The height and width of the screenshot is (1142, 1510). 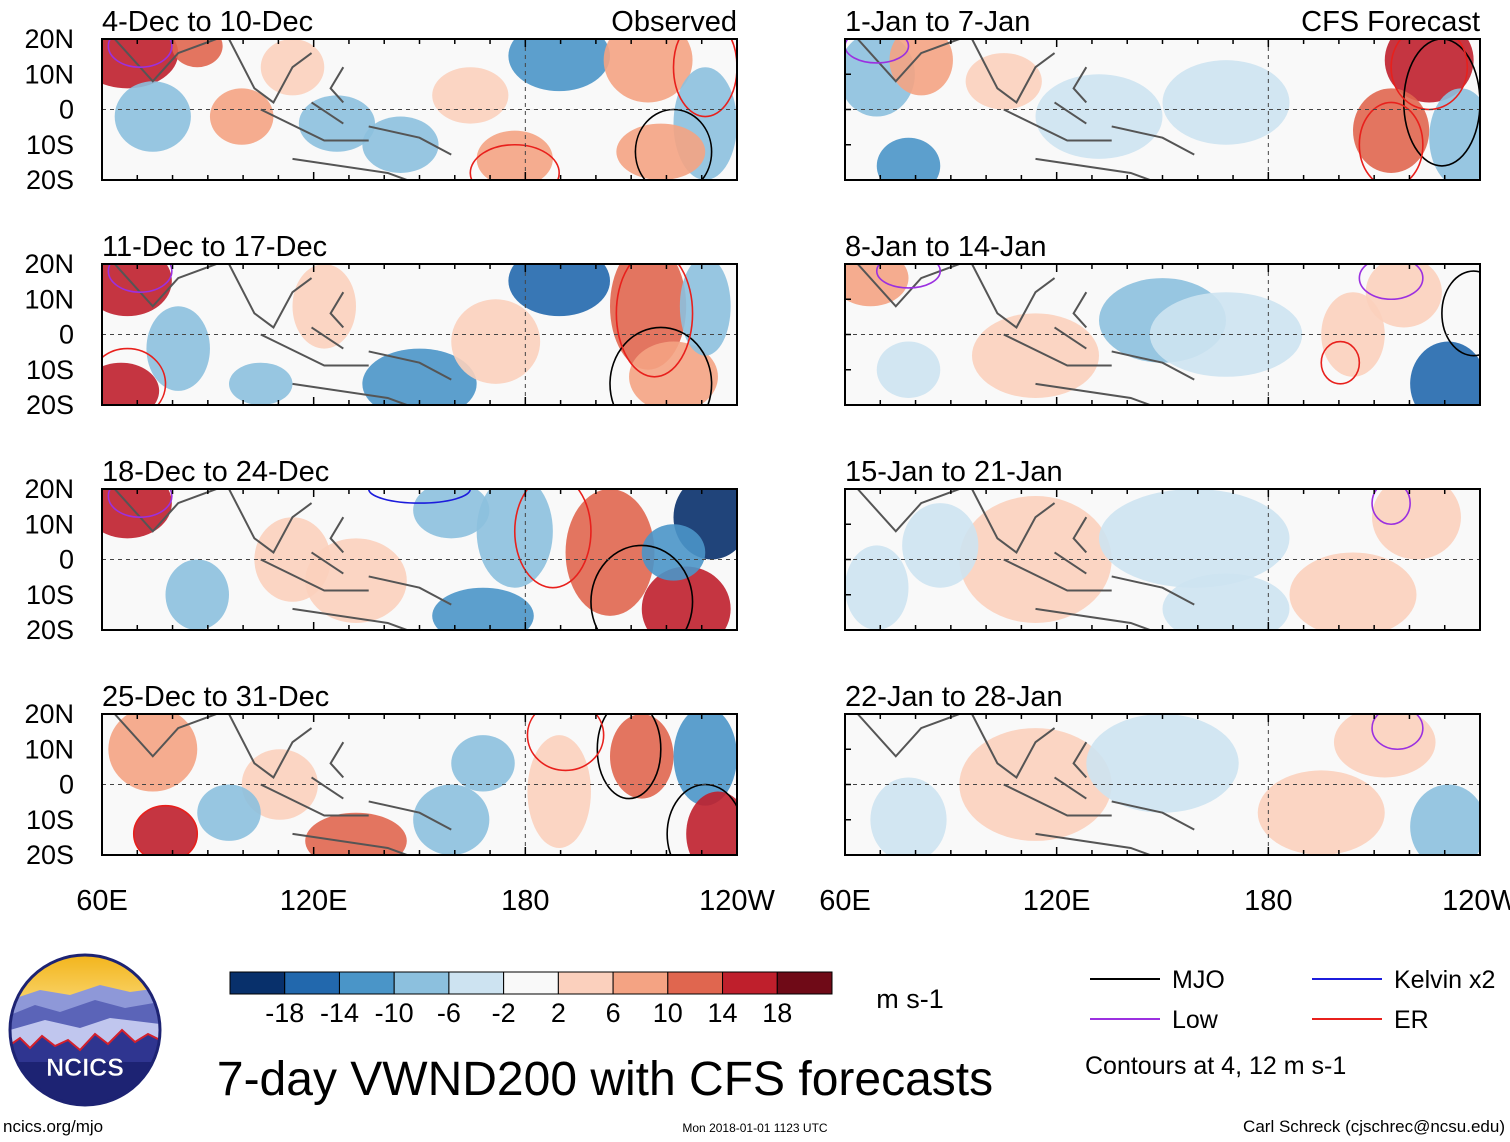 What do you see at coordinates (910, 999) in the screenshot?
I see `colorbar-units: m s-1` at bounding box center [910, 999].